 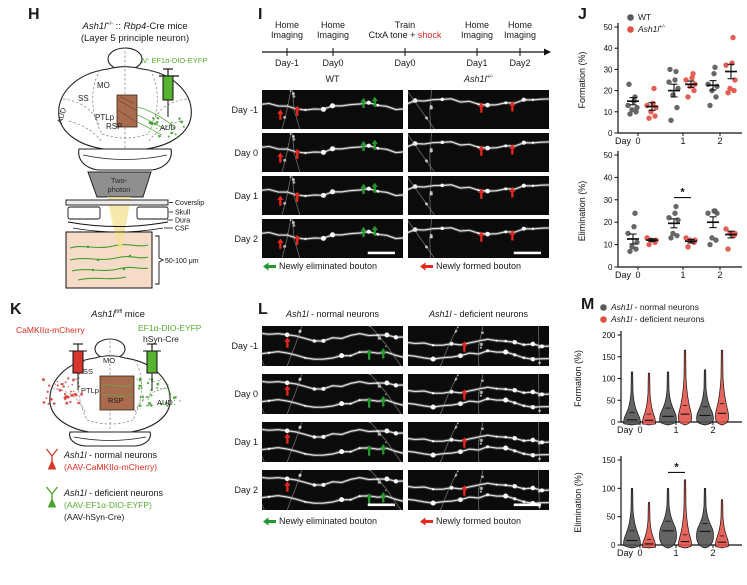 What do you see at coordinates (405, 30) in the screenshot?
I see `timeline-event-2: Train CtxA tone + shock` at bounding box center [405, 30].